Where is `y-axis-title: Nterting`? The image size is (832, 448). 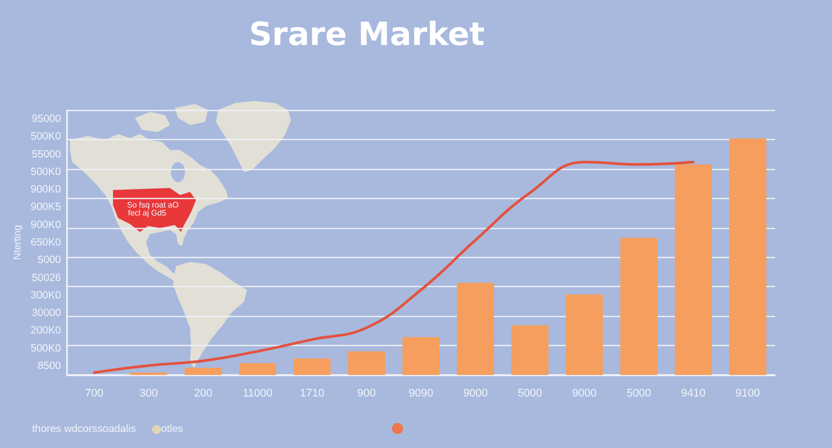 y-axis-title: Nterting is located at coordinates (18, 242).